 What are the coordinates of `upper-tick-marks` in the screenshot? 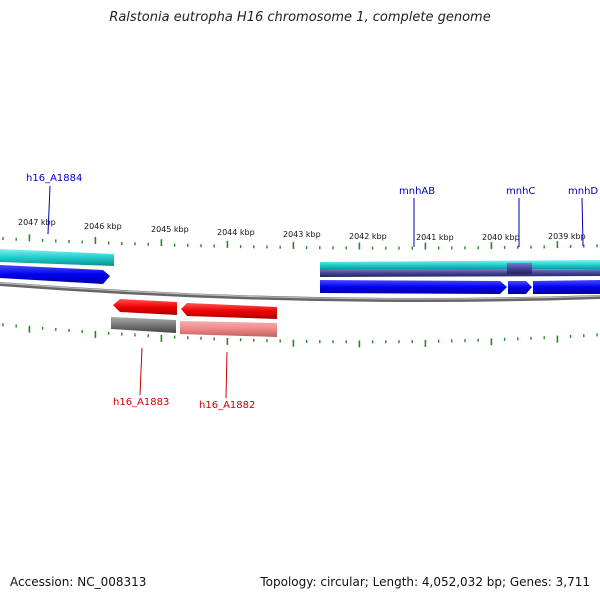 It's located at (300, 242).